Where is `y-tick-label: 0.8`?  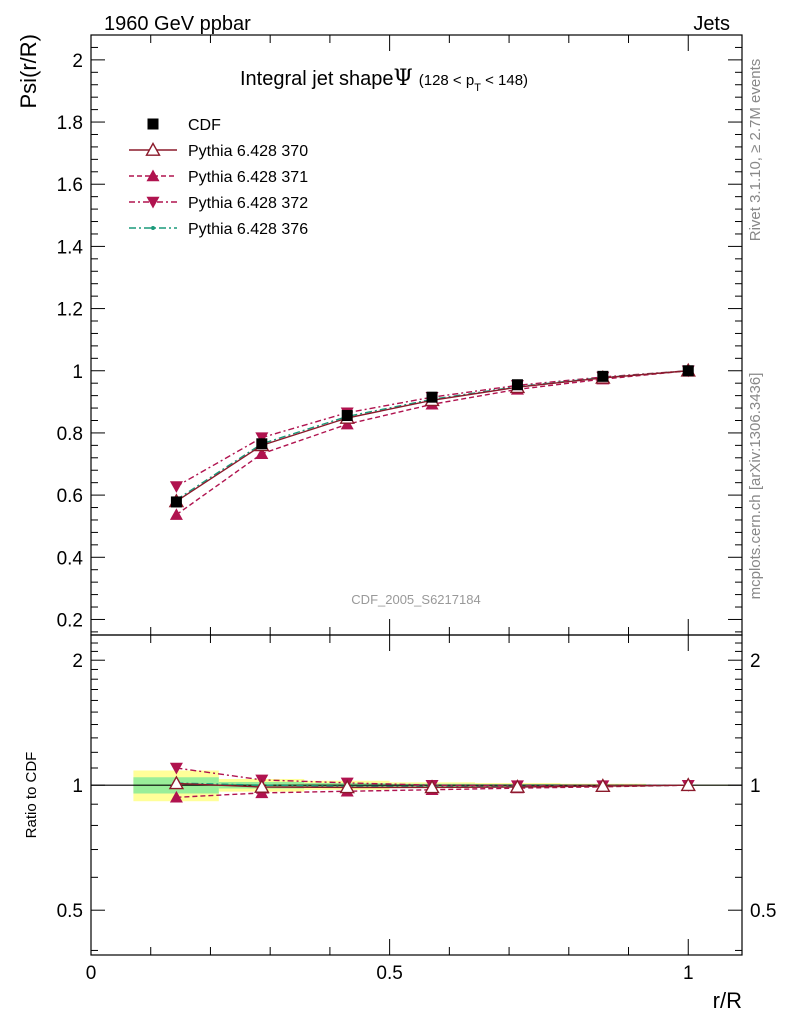
y-tick-label: 0.8 is located at coordinates (70, 434).